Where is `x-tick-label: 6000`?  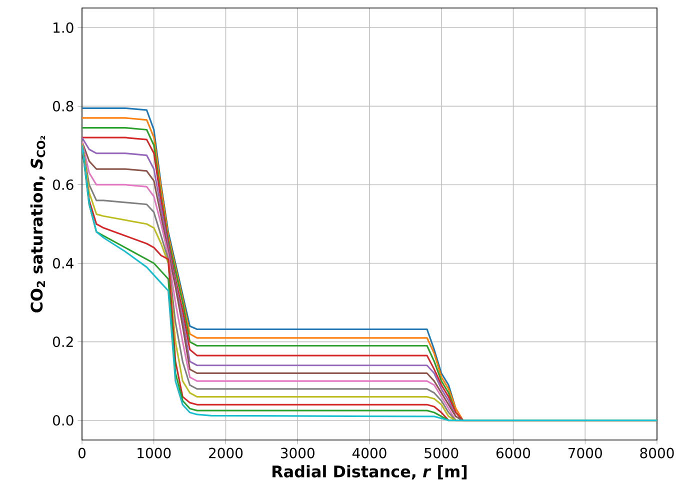 x-tick-label: 6000 is located at coordinates (513, 453).